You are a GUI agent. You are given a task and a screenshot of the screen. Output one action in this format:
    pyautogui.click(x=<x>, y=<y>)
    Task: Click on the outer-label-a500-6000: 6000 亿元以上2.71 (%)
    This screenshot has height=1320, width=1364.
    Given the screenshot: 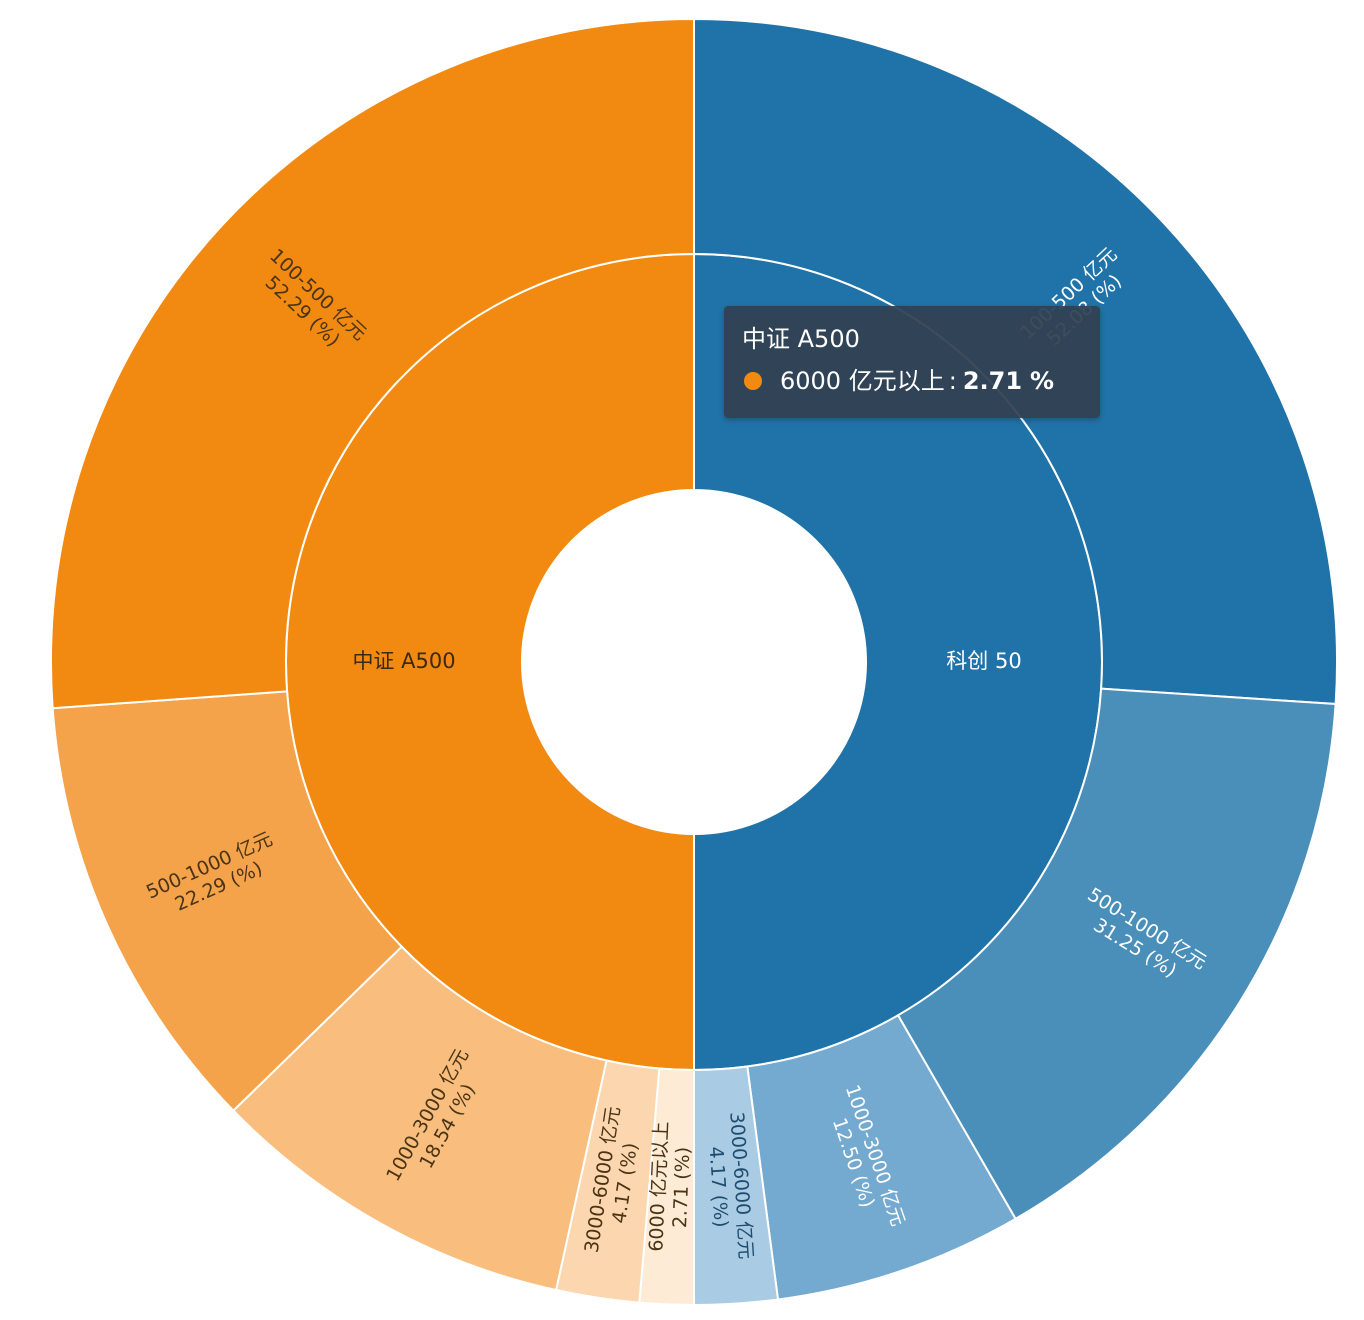 What is the action you would take?
    pyautogui.click(x=670, y=1187)
    